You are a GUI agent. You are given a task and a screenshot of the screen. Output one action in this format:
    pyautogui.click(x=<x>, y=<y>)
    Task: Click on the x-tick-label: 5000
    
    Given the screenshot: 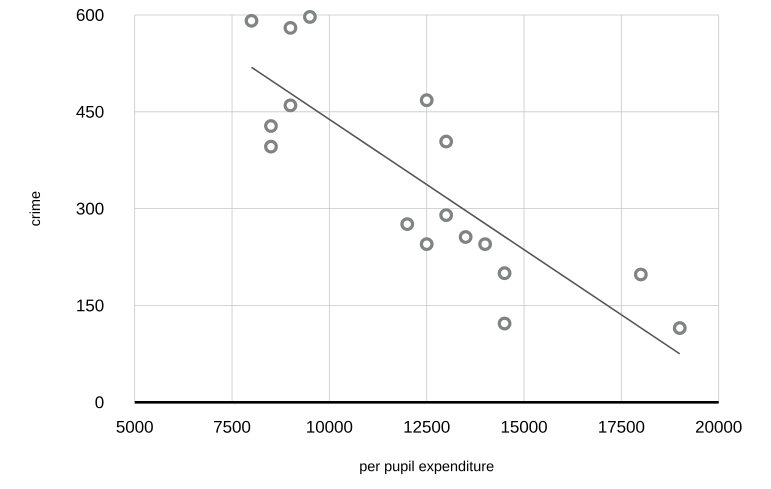 What is the action you would take?
    pyautogui.click(x=134, y=426)
    